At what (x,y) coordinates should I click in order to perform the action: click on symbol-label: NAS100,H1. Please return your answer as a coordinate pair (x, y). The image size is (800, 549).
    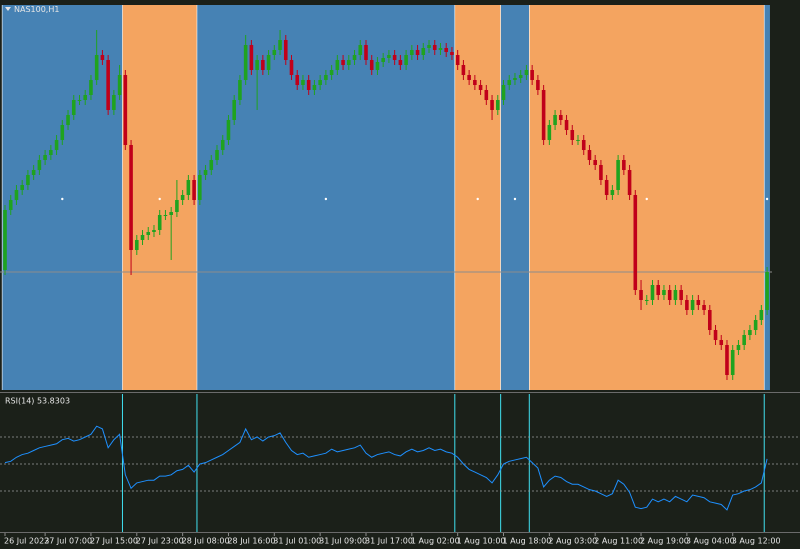
    Looking at the image, I should click on (36, 9).